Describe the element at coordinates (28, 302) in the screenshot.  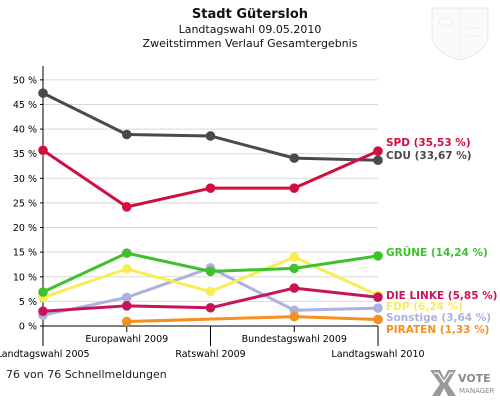
I see `y-tick-label: 5 %` at that location.